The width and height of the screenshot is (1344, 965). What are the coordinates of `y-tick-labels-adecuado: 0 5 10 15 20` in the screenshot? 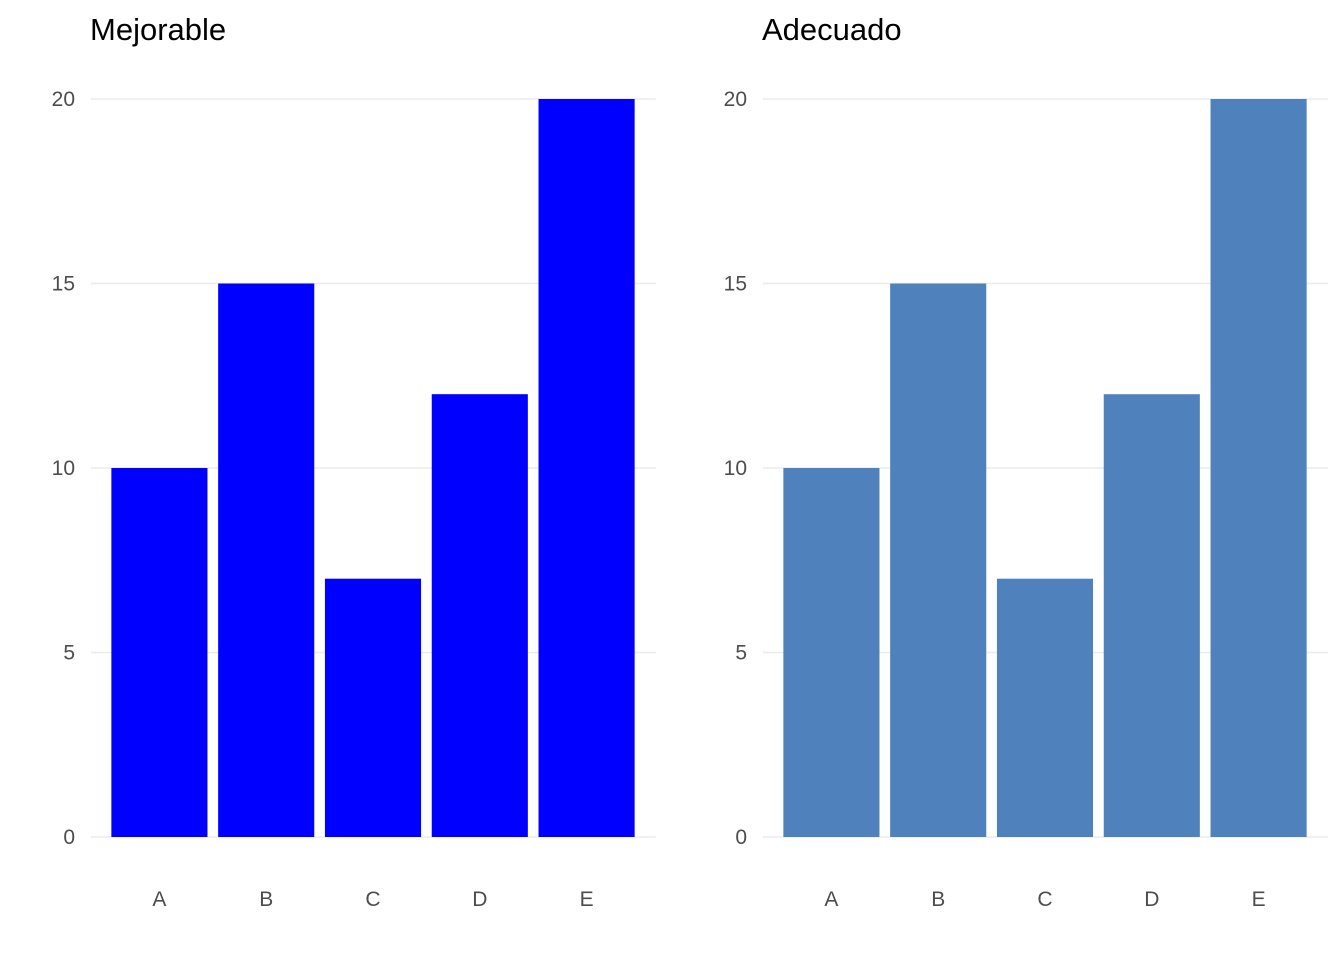 It's located at (735, 468).